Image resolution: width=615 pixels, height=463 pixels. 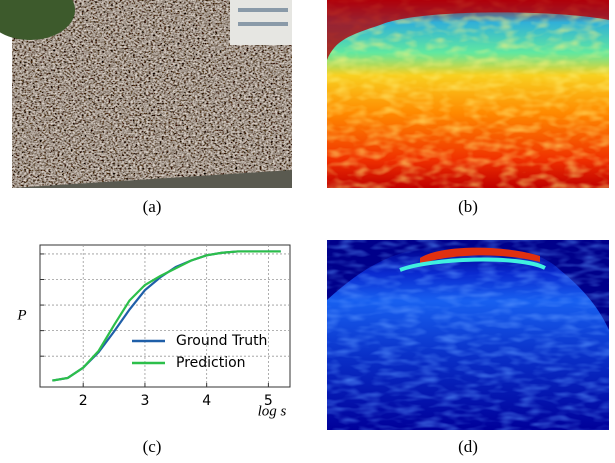 I want to click on legend-label: Ground Truth, so click(x=221, y=341).